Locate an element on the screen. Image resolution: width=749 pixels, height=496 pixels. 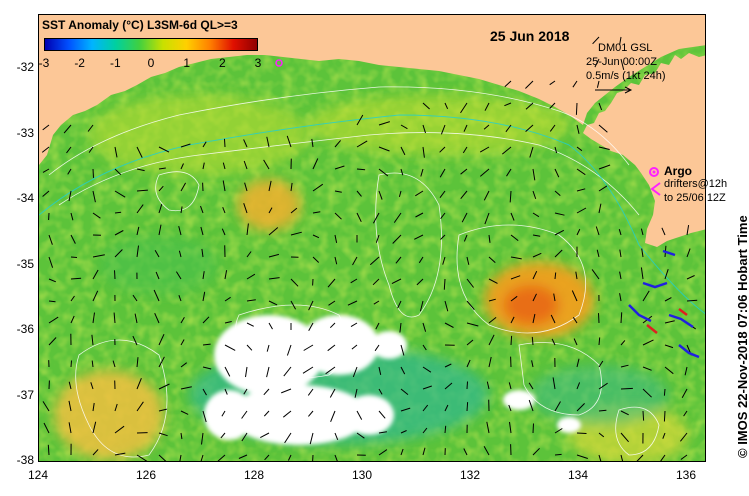
scale-arrow is located at coordinates (614, 90).